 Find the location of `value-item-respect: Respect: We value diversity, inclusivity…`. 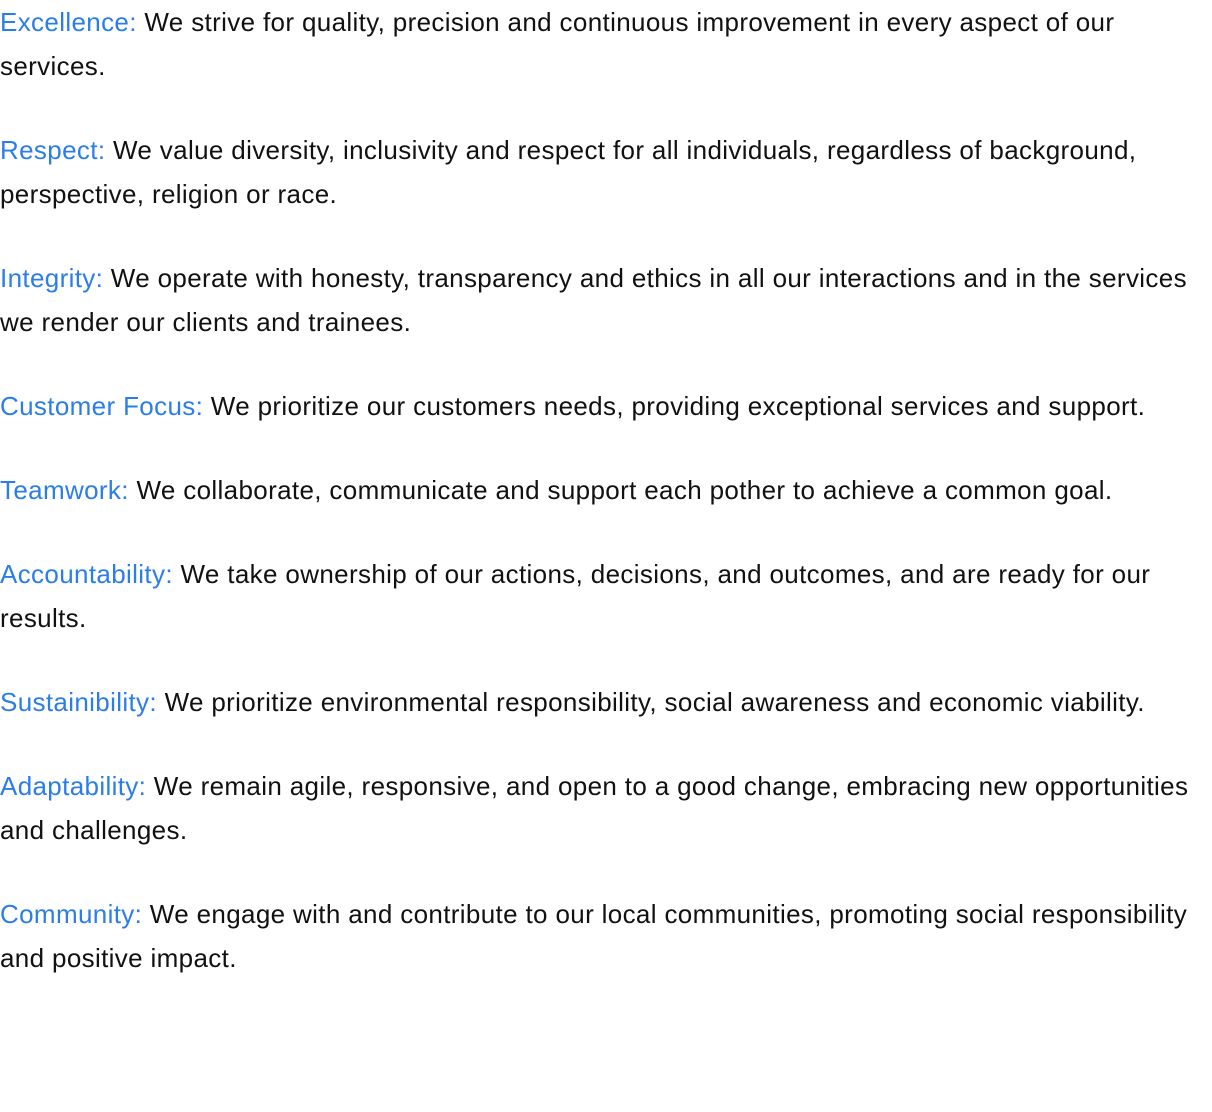

value-item-respect: Respect: We value diversity, inclusivity… is located at coordinates (606, 172).